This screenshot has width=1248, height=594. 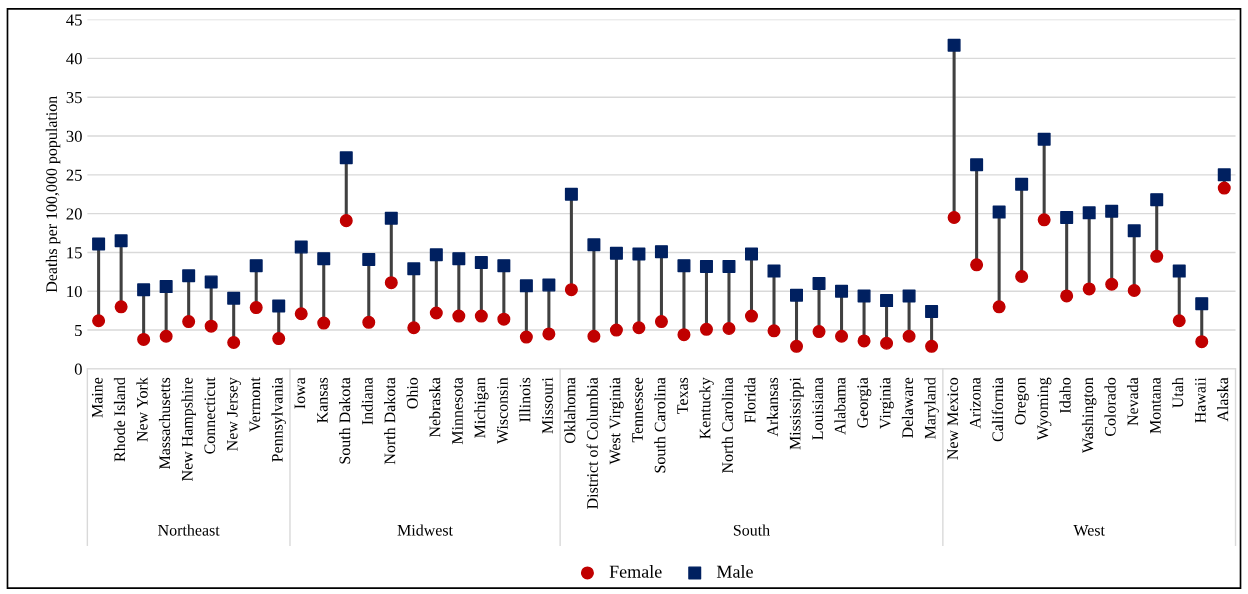 I want to click on x-tick-label: Iowa, so click(x=300, y=393).